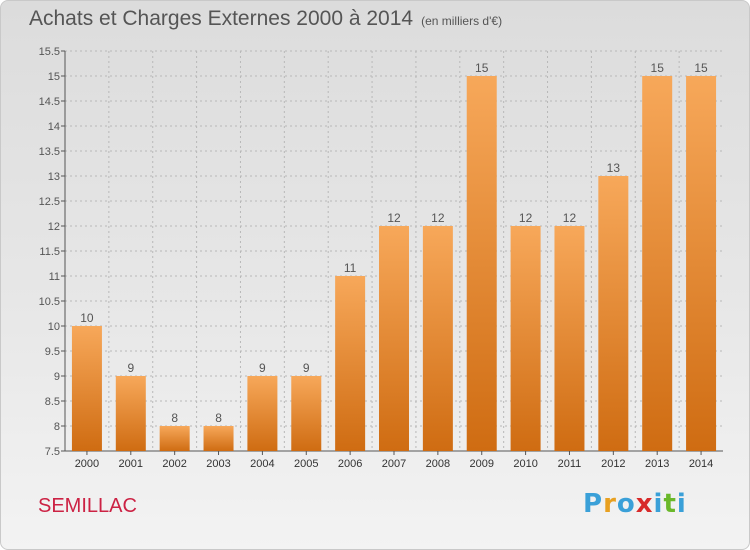 The image size is (750, 550). I want to click on x-tick-label-2001: 2001, so click(131, 464).